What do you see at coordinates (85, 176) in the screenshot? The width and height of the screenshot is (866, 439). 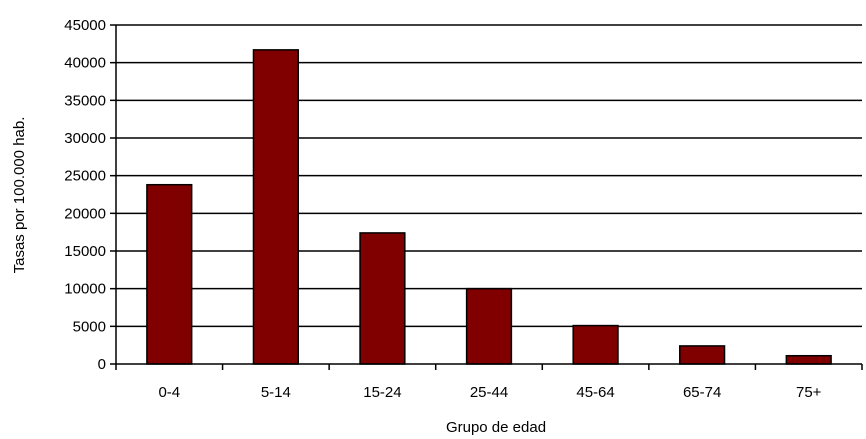 I see `y-tick-label: 25000` at bounding box center [85, 176].